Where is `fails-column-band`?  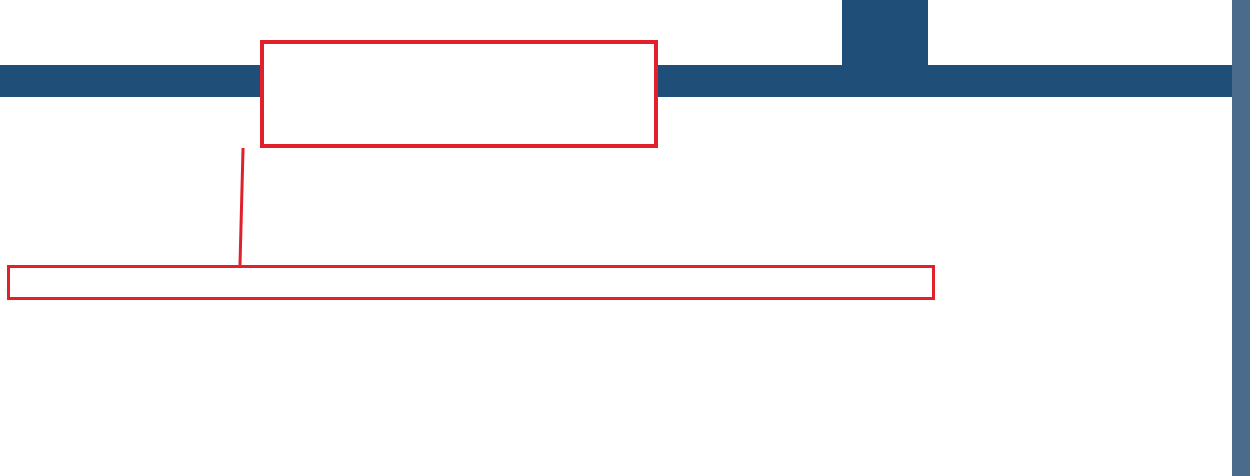 fails-column-band is located at coordinates (885, 32).